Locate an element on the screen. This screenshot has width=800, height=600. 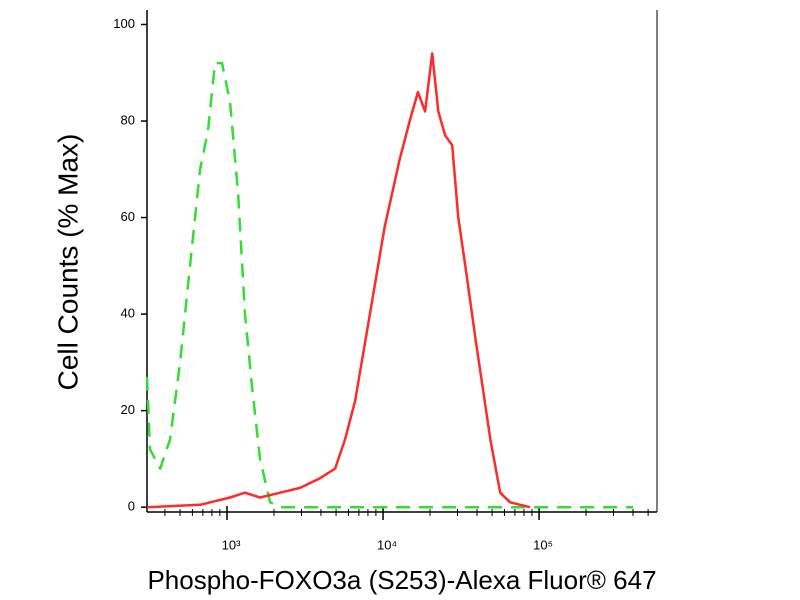
x-tick-label: 10⁴ is located at coordinates (387, 544).